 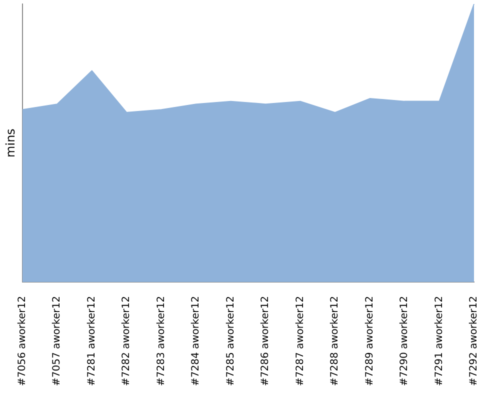 What do you see at coordinates (335, 341) in the screenshot?
I see `x-tick-label: #7288 aworker12` at bounding box center [335, 341].